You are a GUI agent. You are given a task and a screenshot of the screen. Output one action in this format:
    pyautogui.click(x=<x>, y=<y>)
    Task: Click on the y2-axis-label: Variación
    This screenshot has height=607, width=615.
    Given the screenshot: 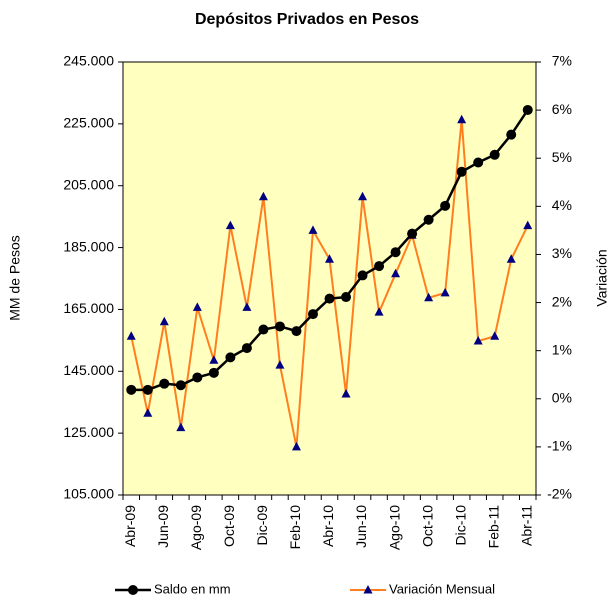 What is the action you would take?
    pyautogui.click(x=602, y=277)
    